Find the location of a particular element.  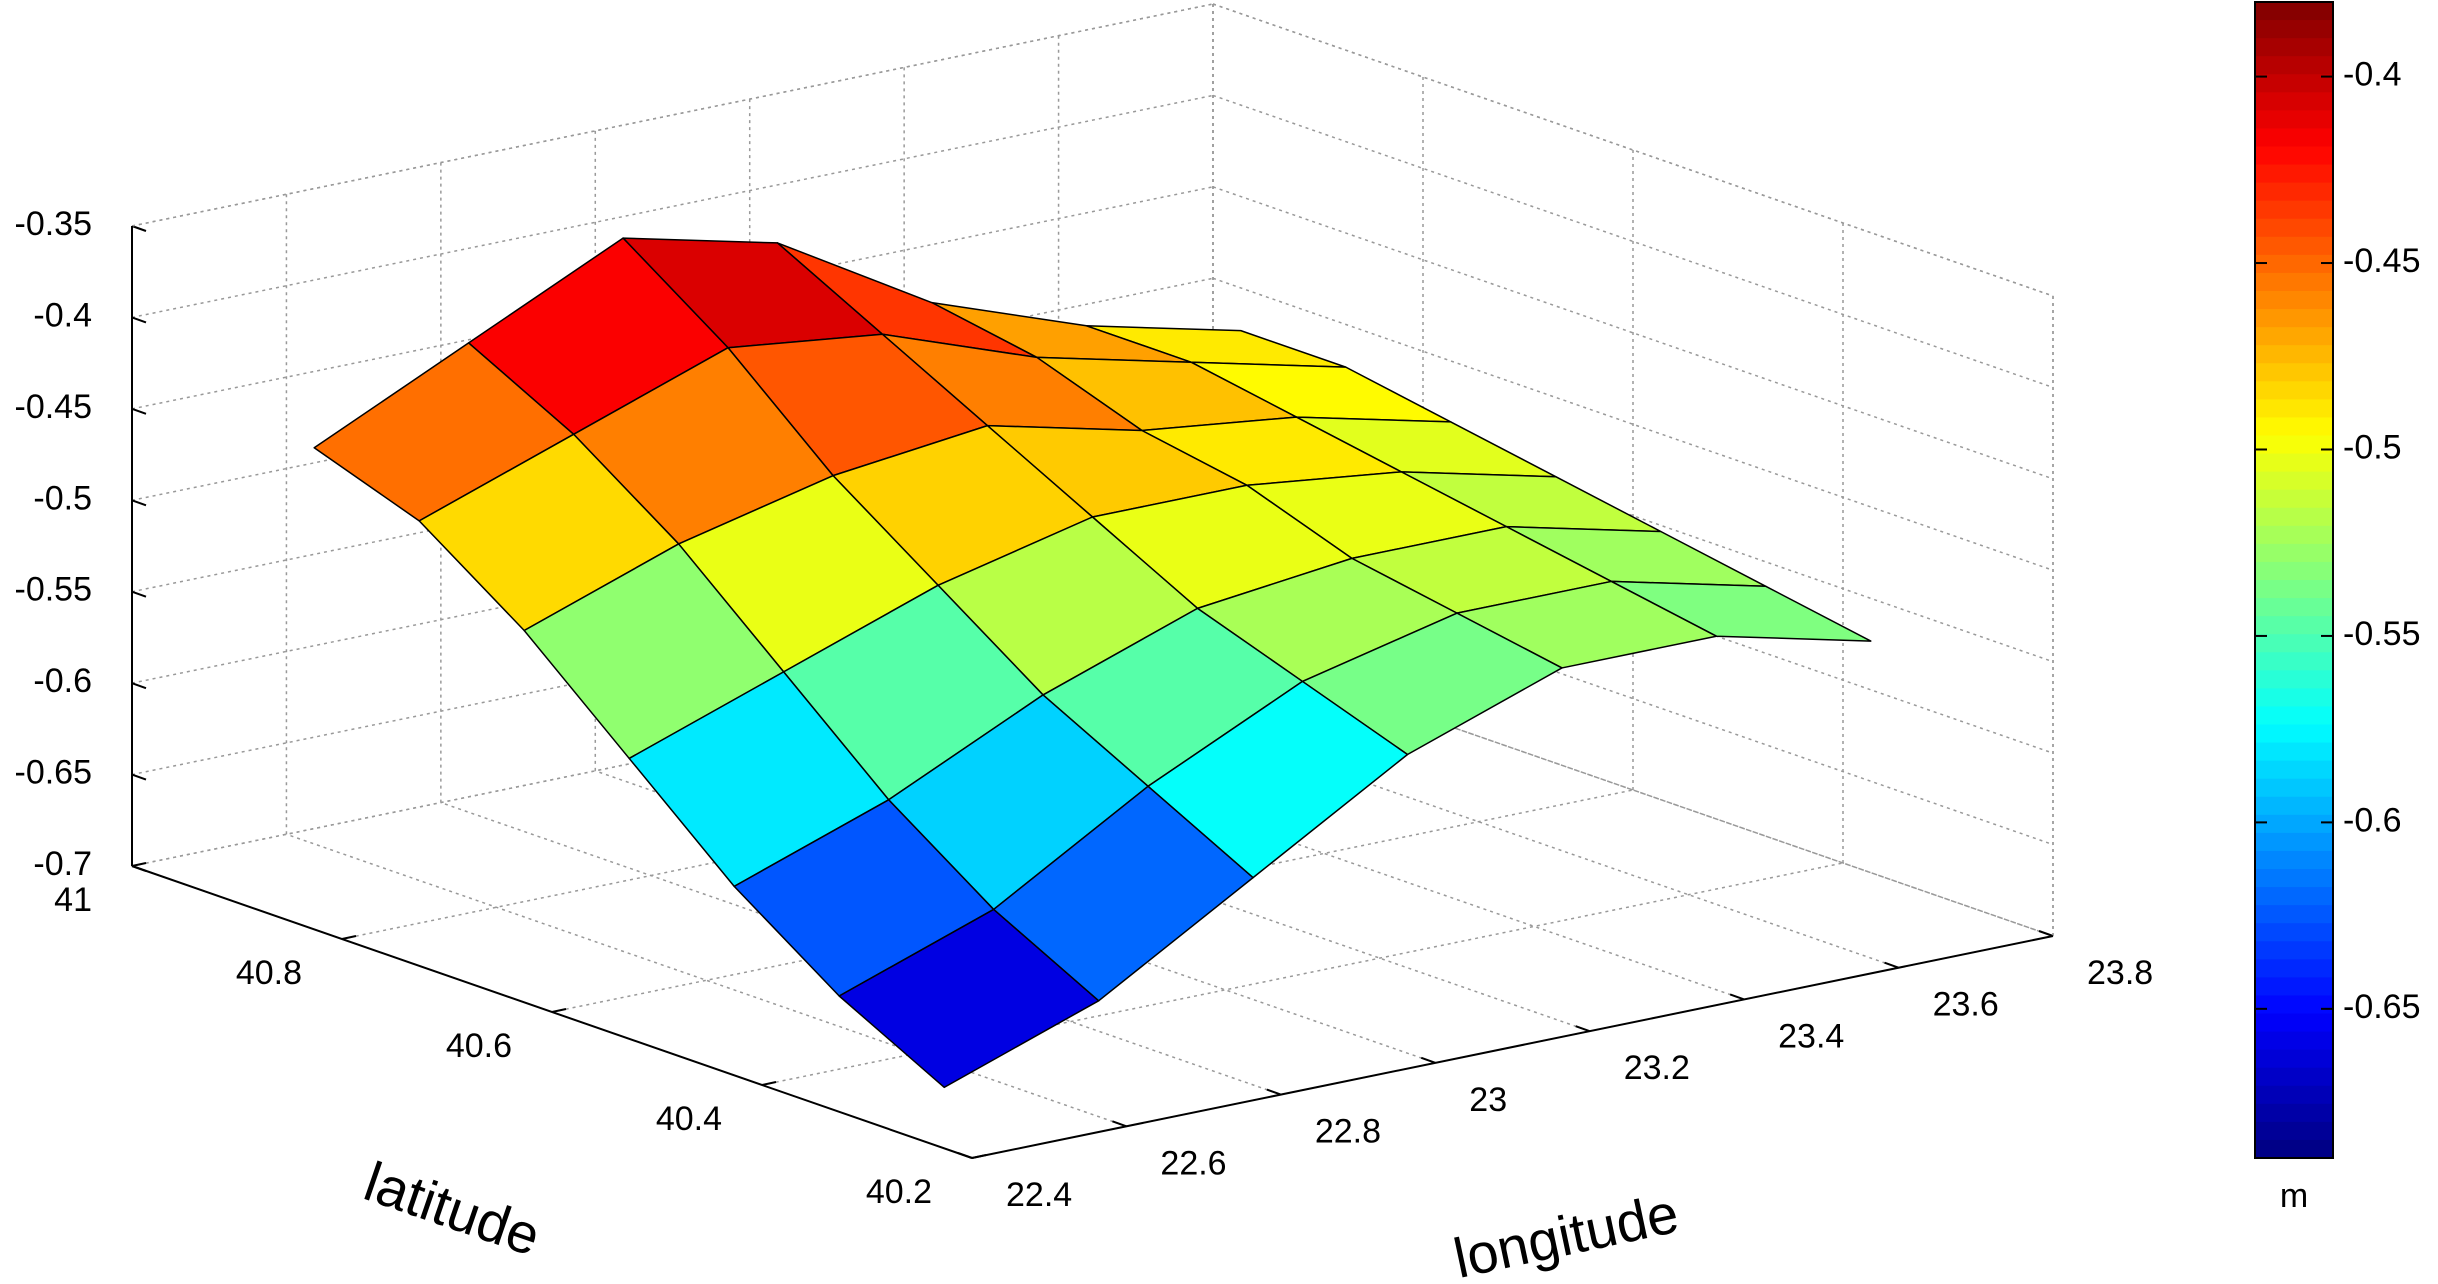

x-tick-label: 23.2 is located at coordinates (1657, 1068).